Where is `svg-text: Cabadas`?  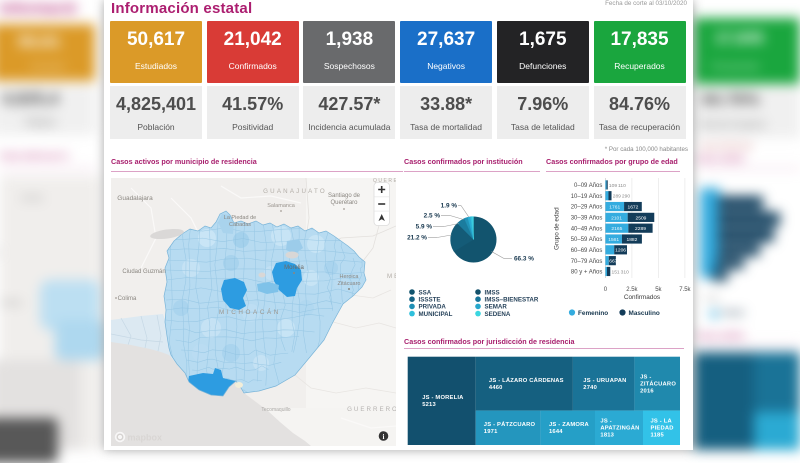
svg-text: Cabadas is located at coordinates (240, 225).